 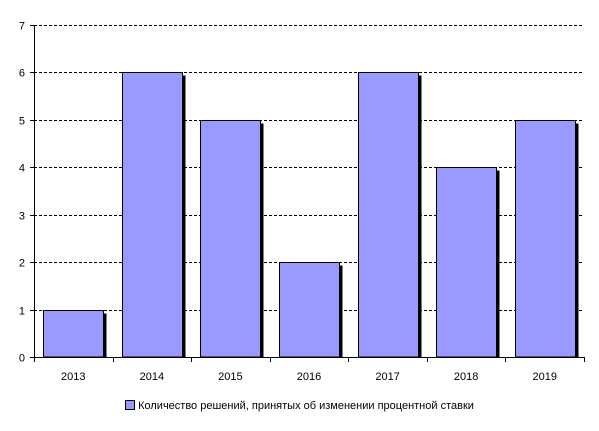 I want to click on x-tick-label: 2018, so click(x=466, y=377).